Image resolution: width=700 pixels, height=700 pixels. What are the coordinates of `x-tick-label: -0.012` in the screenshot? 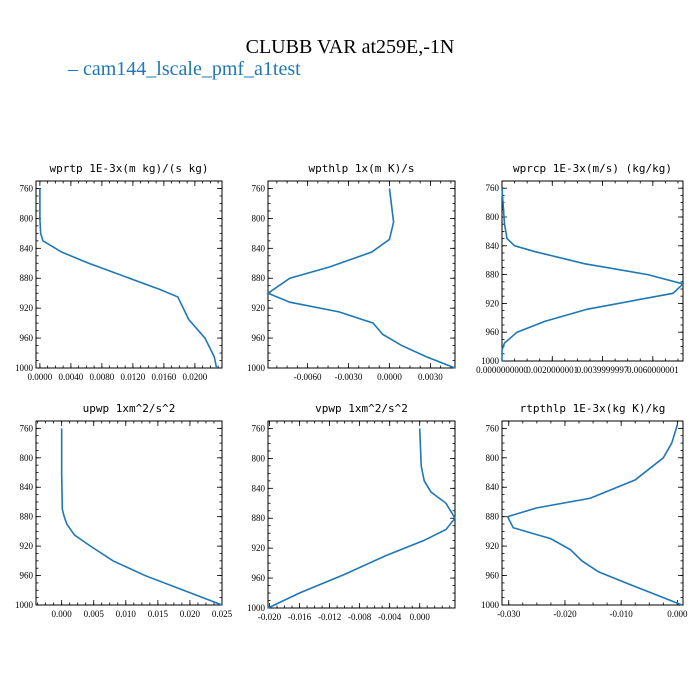 It's located at (329, 617).